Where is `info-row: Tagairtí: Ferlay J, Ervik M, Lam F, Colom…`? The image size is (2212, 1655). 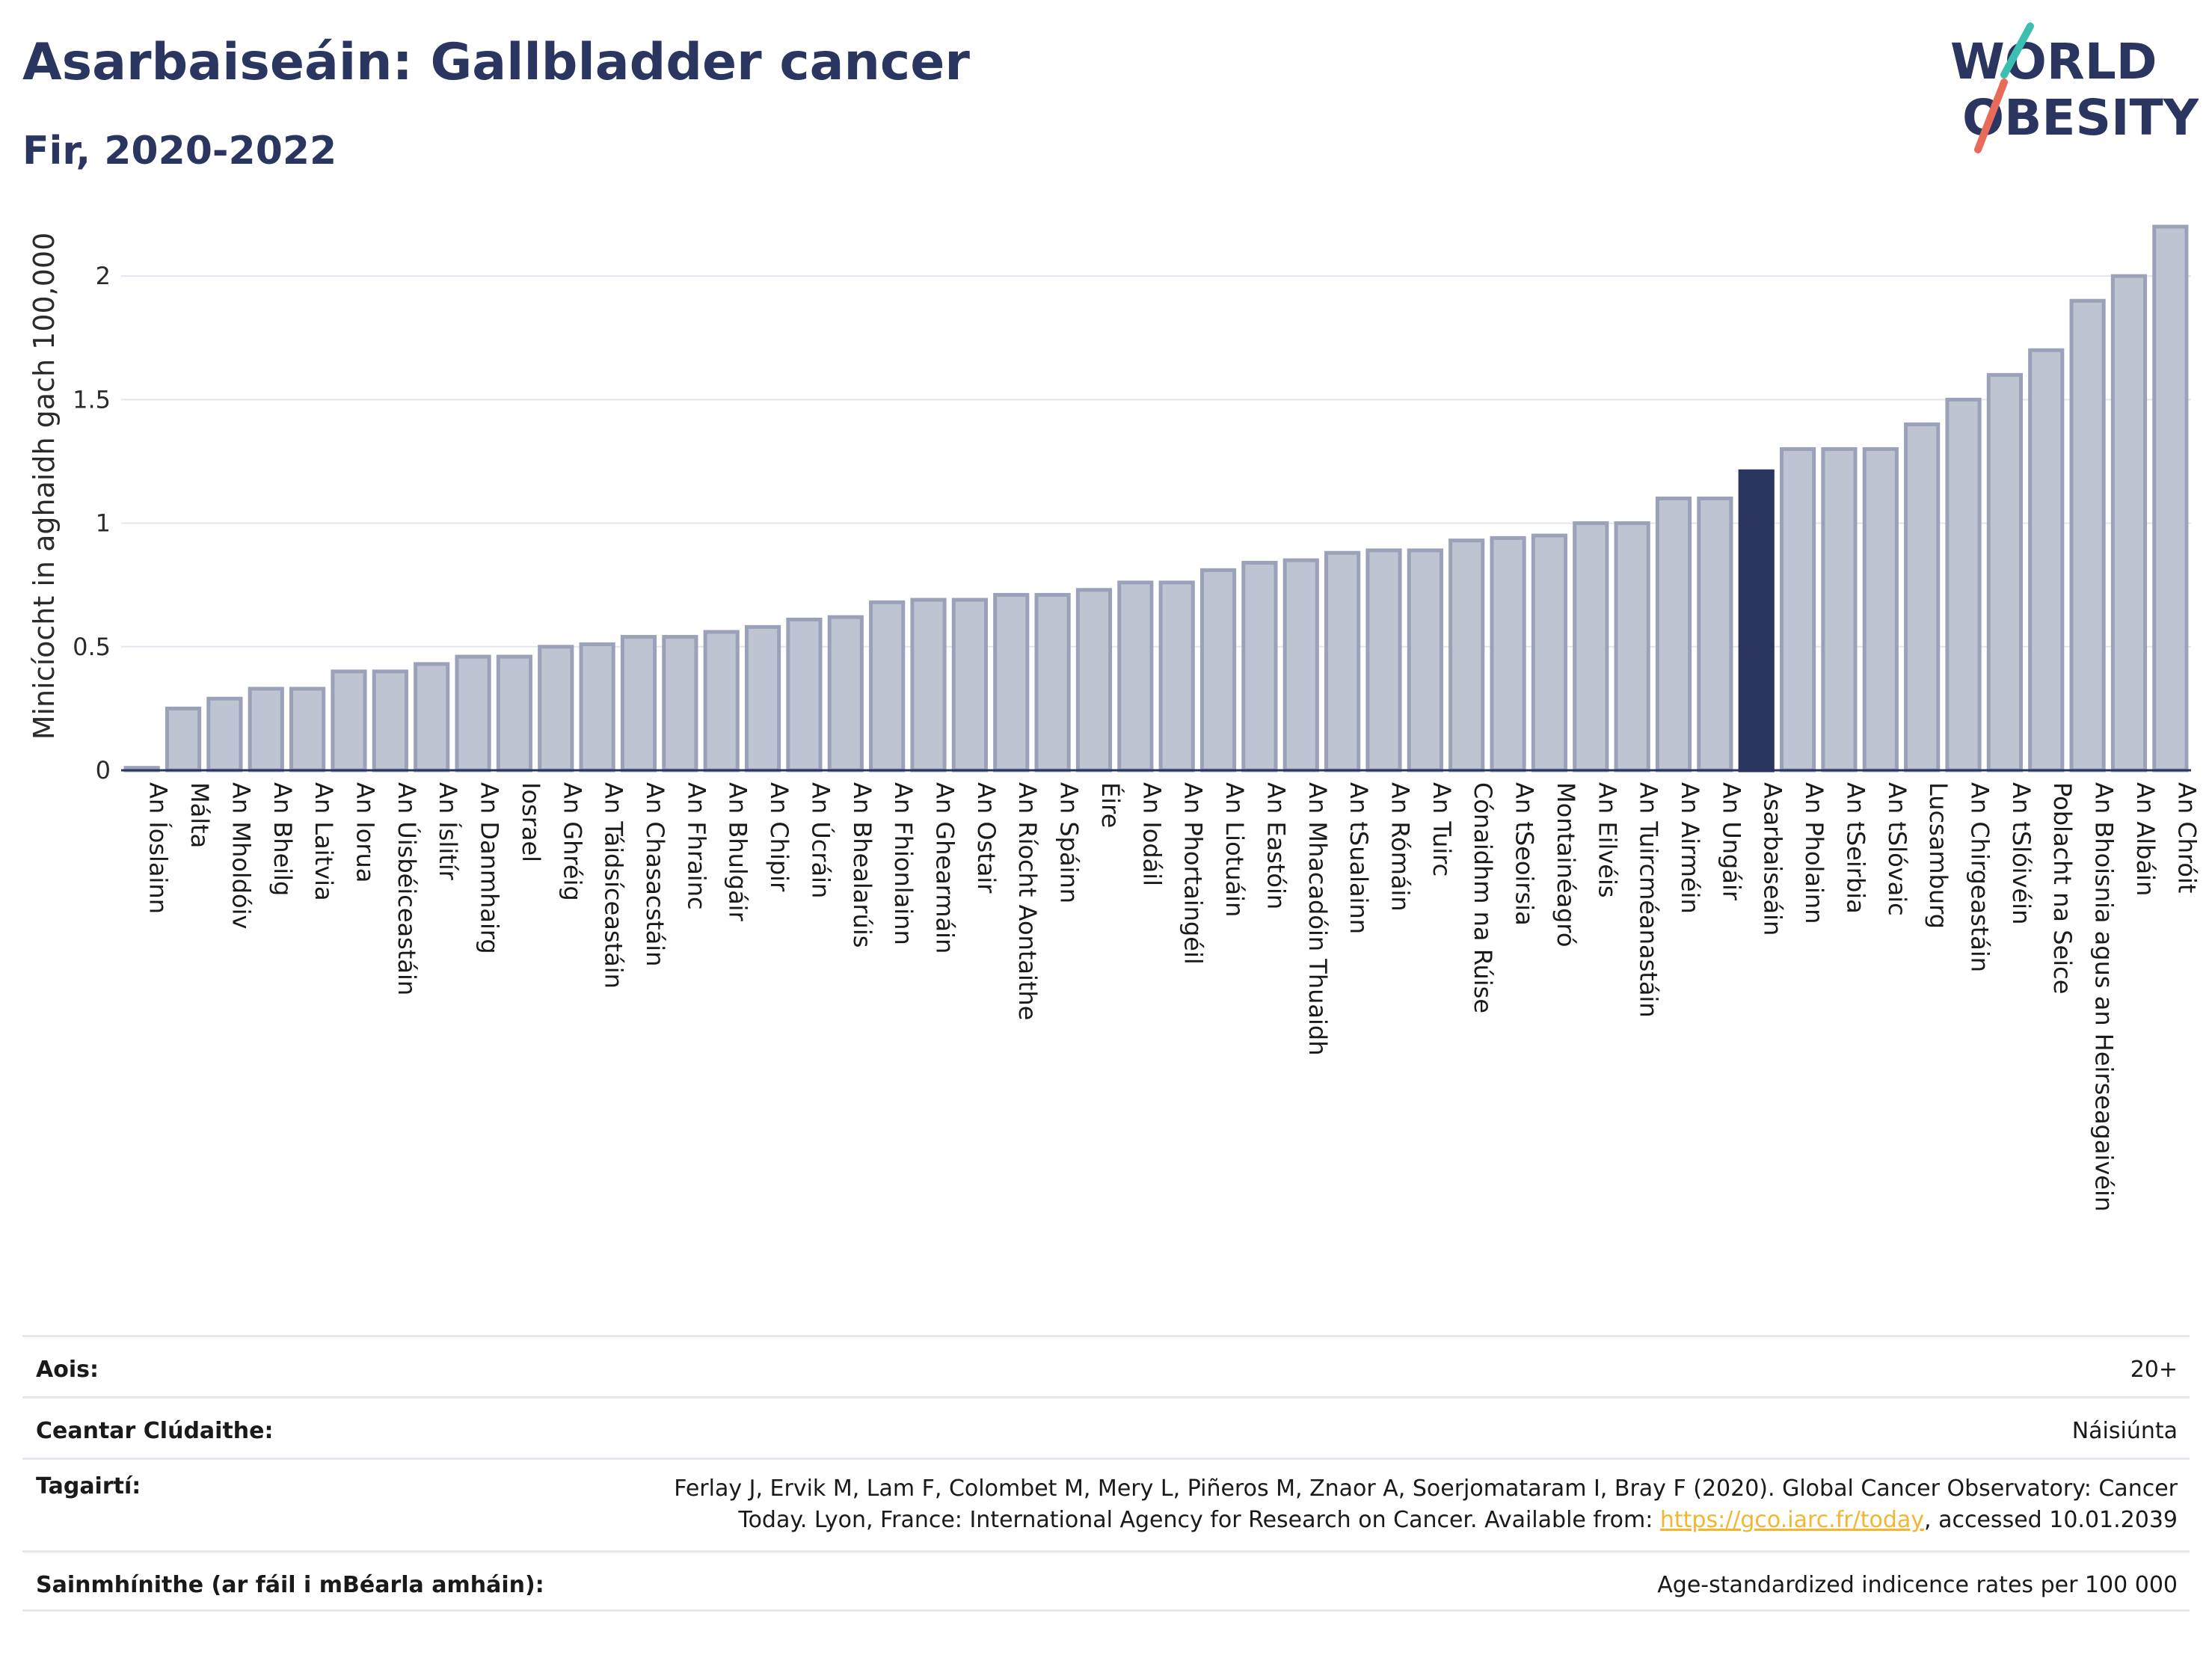
info-row: Tagairtí: Ferlay J, Ervik M, Lam F, Colom… is located at coordinates (1106, 1504).